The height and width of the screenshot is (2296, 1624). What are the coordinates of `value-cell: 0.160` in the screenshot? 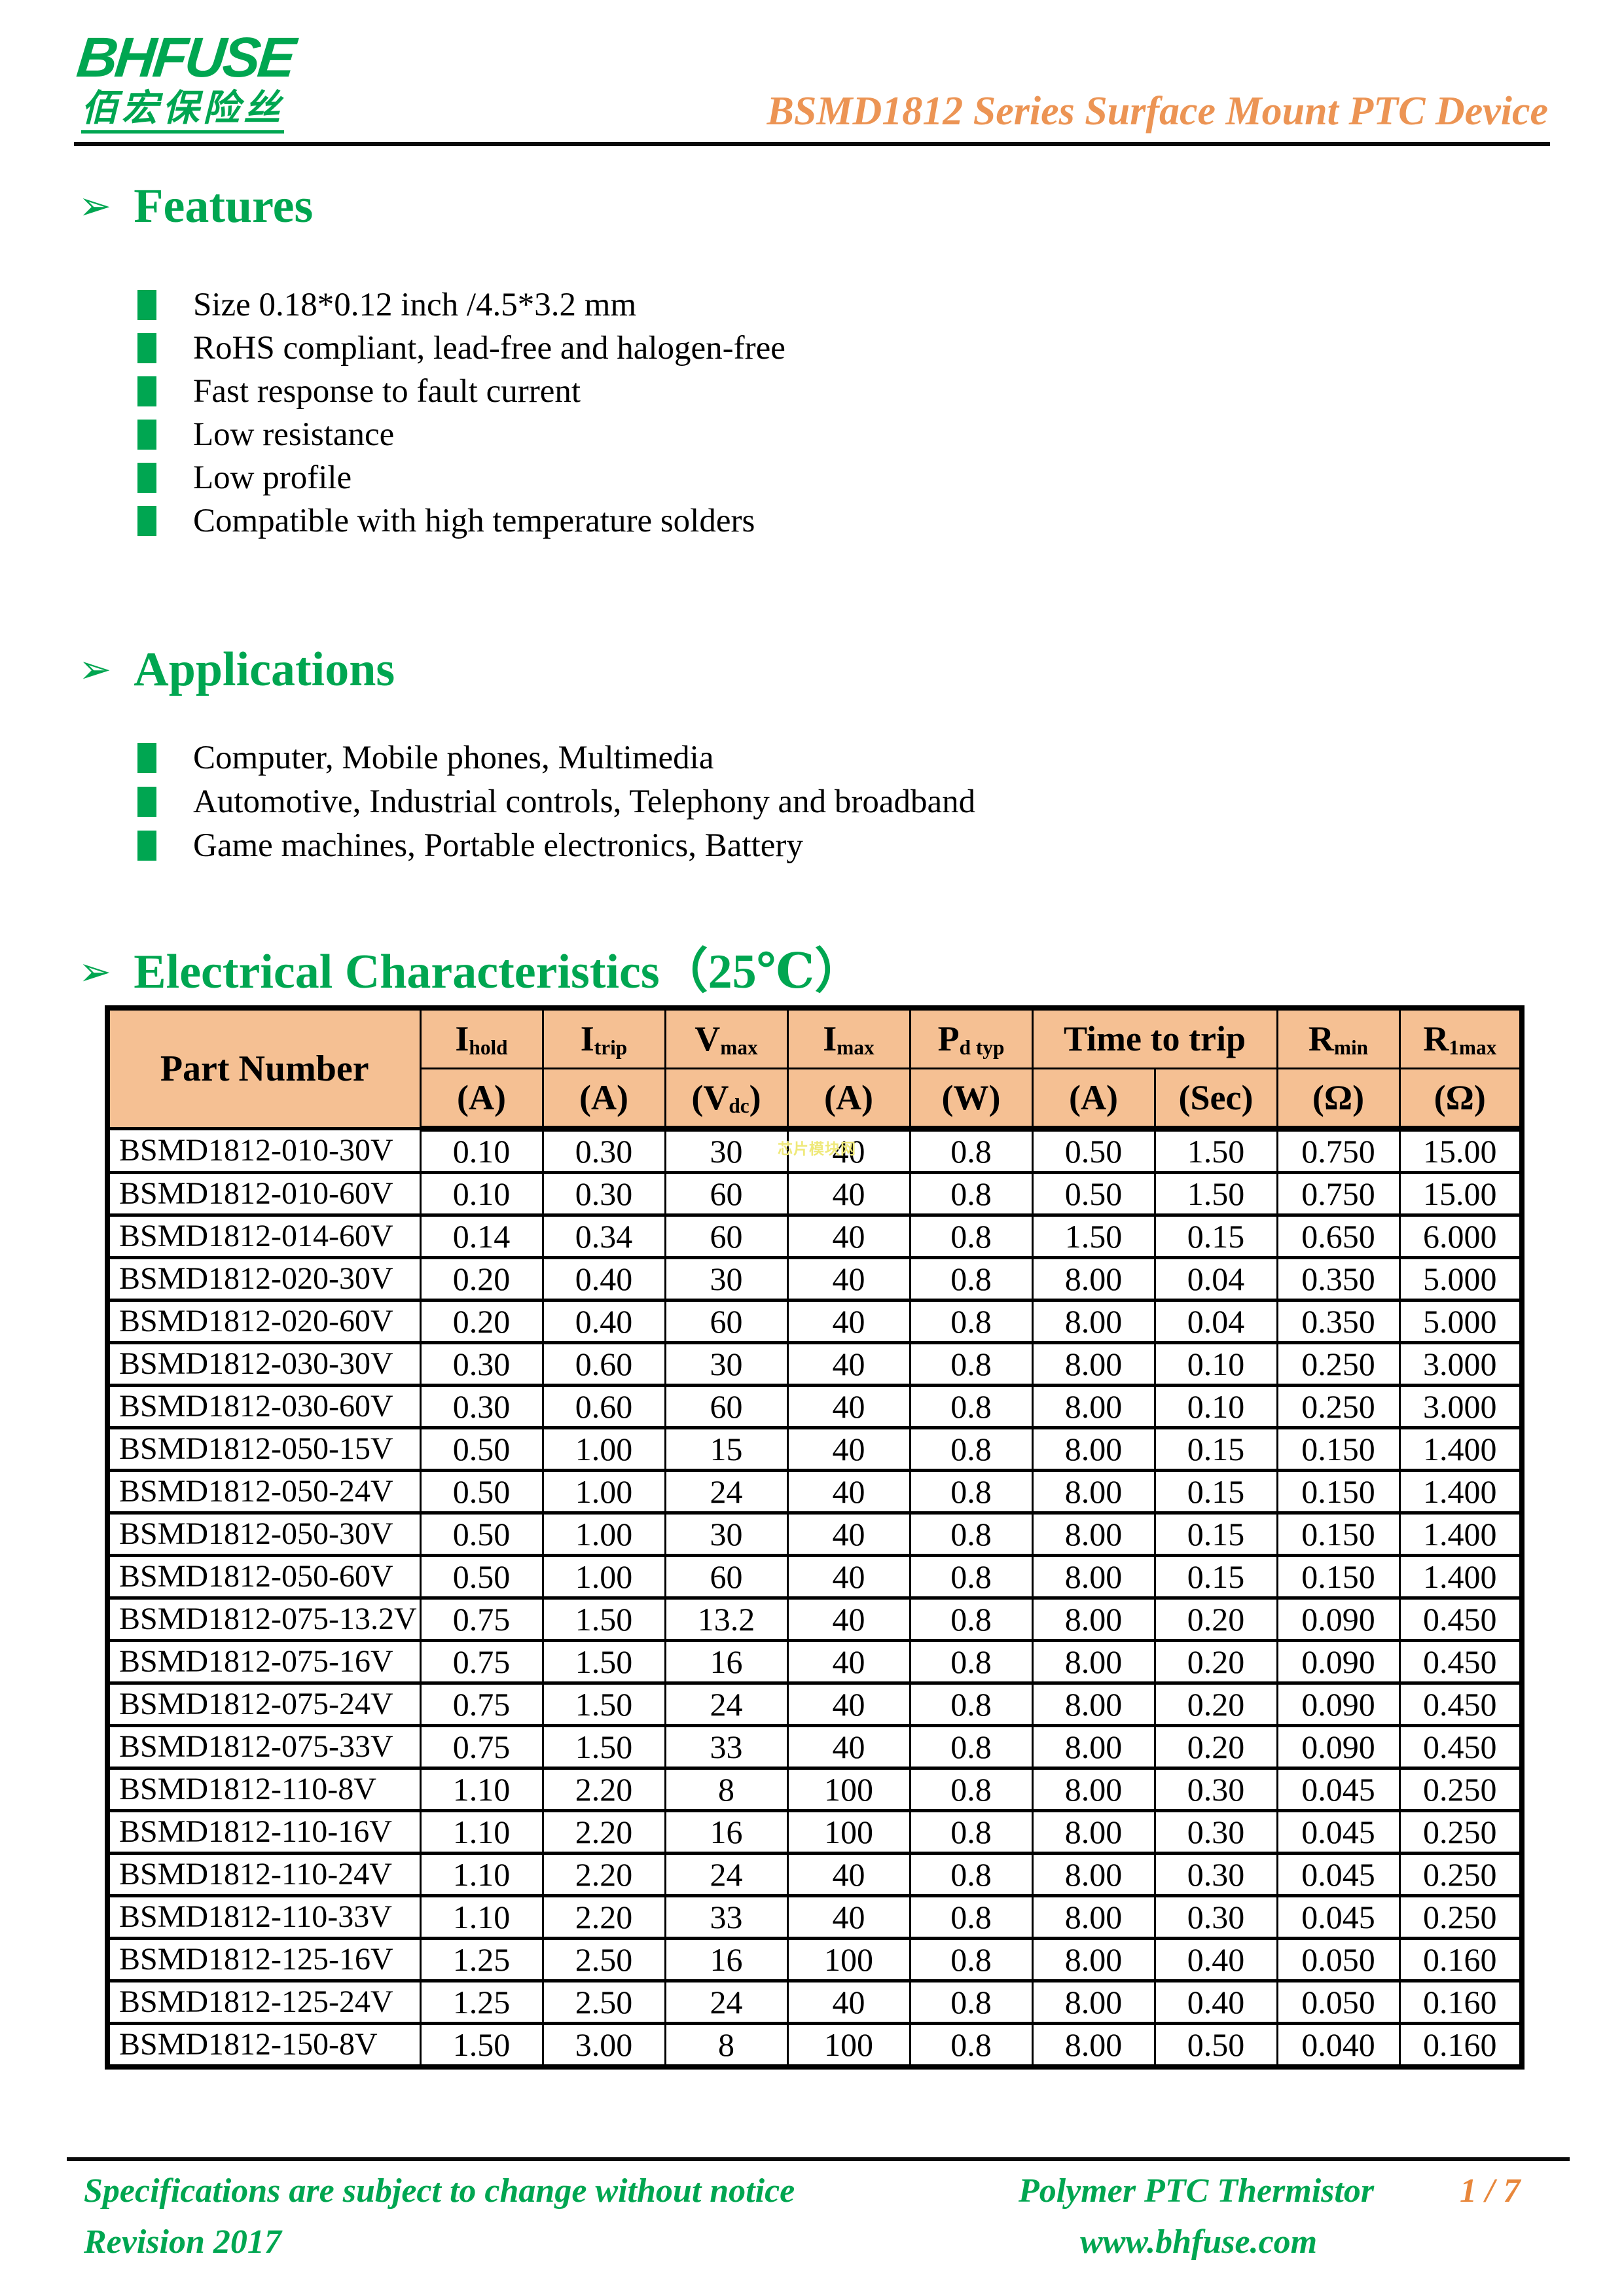 It's located at (1460, 2044).